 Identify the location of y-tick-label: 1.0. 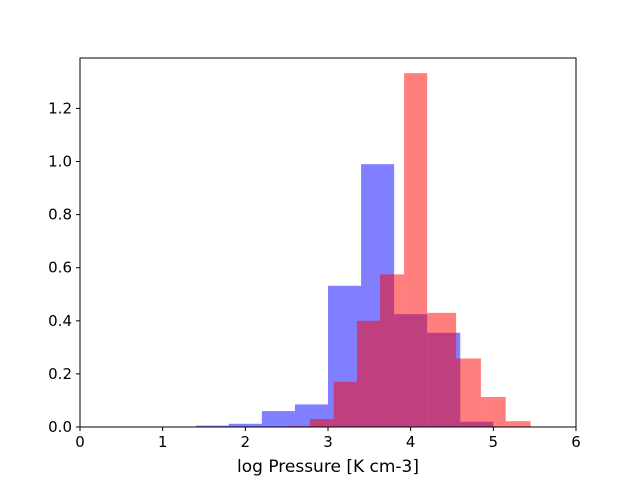
(60, 162).